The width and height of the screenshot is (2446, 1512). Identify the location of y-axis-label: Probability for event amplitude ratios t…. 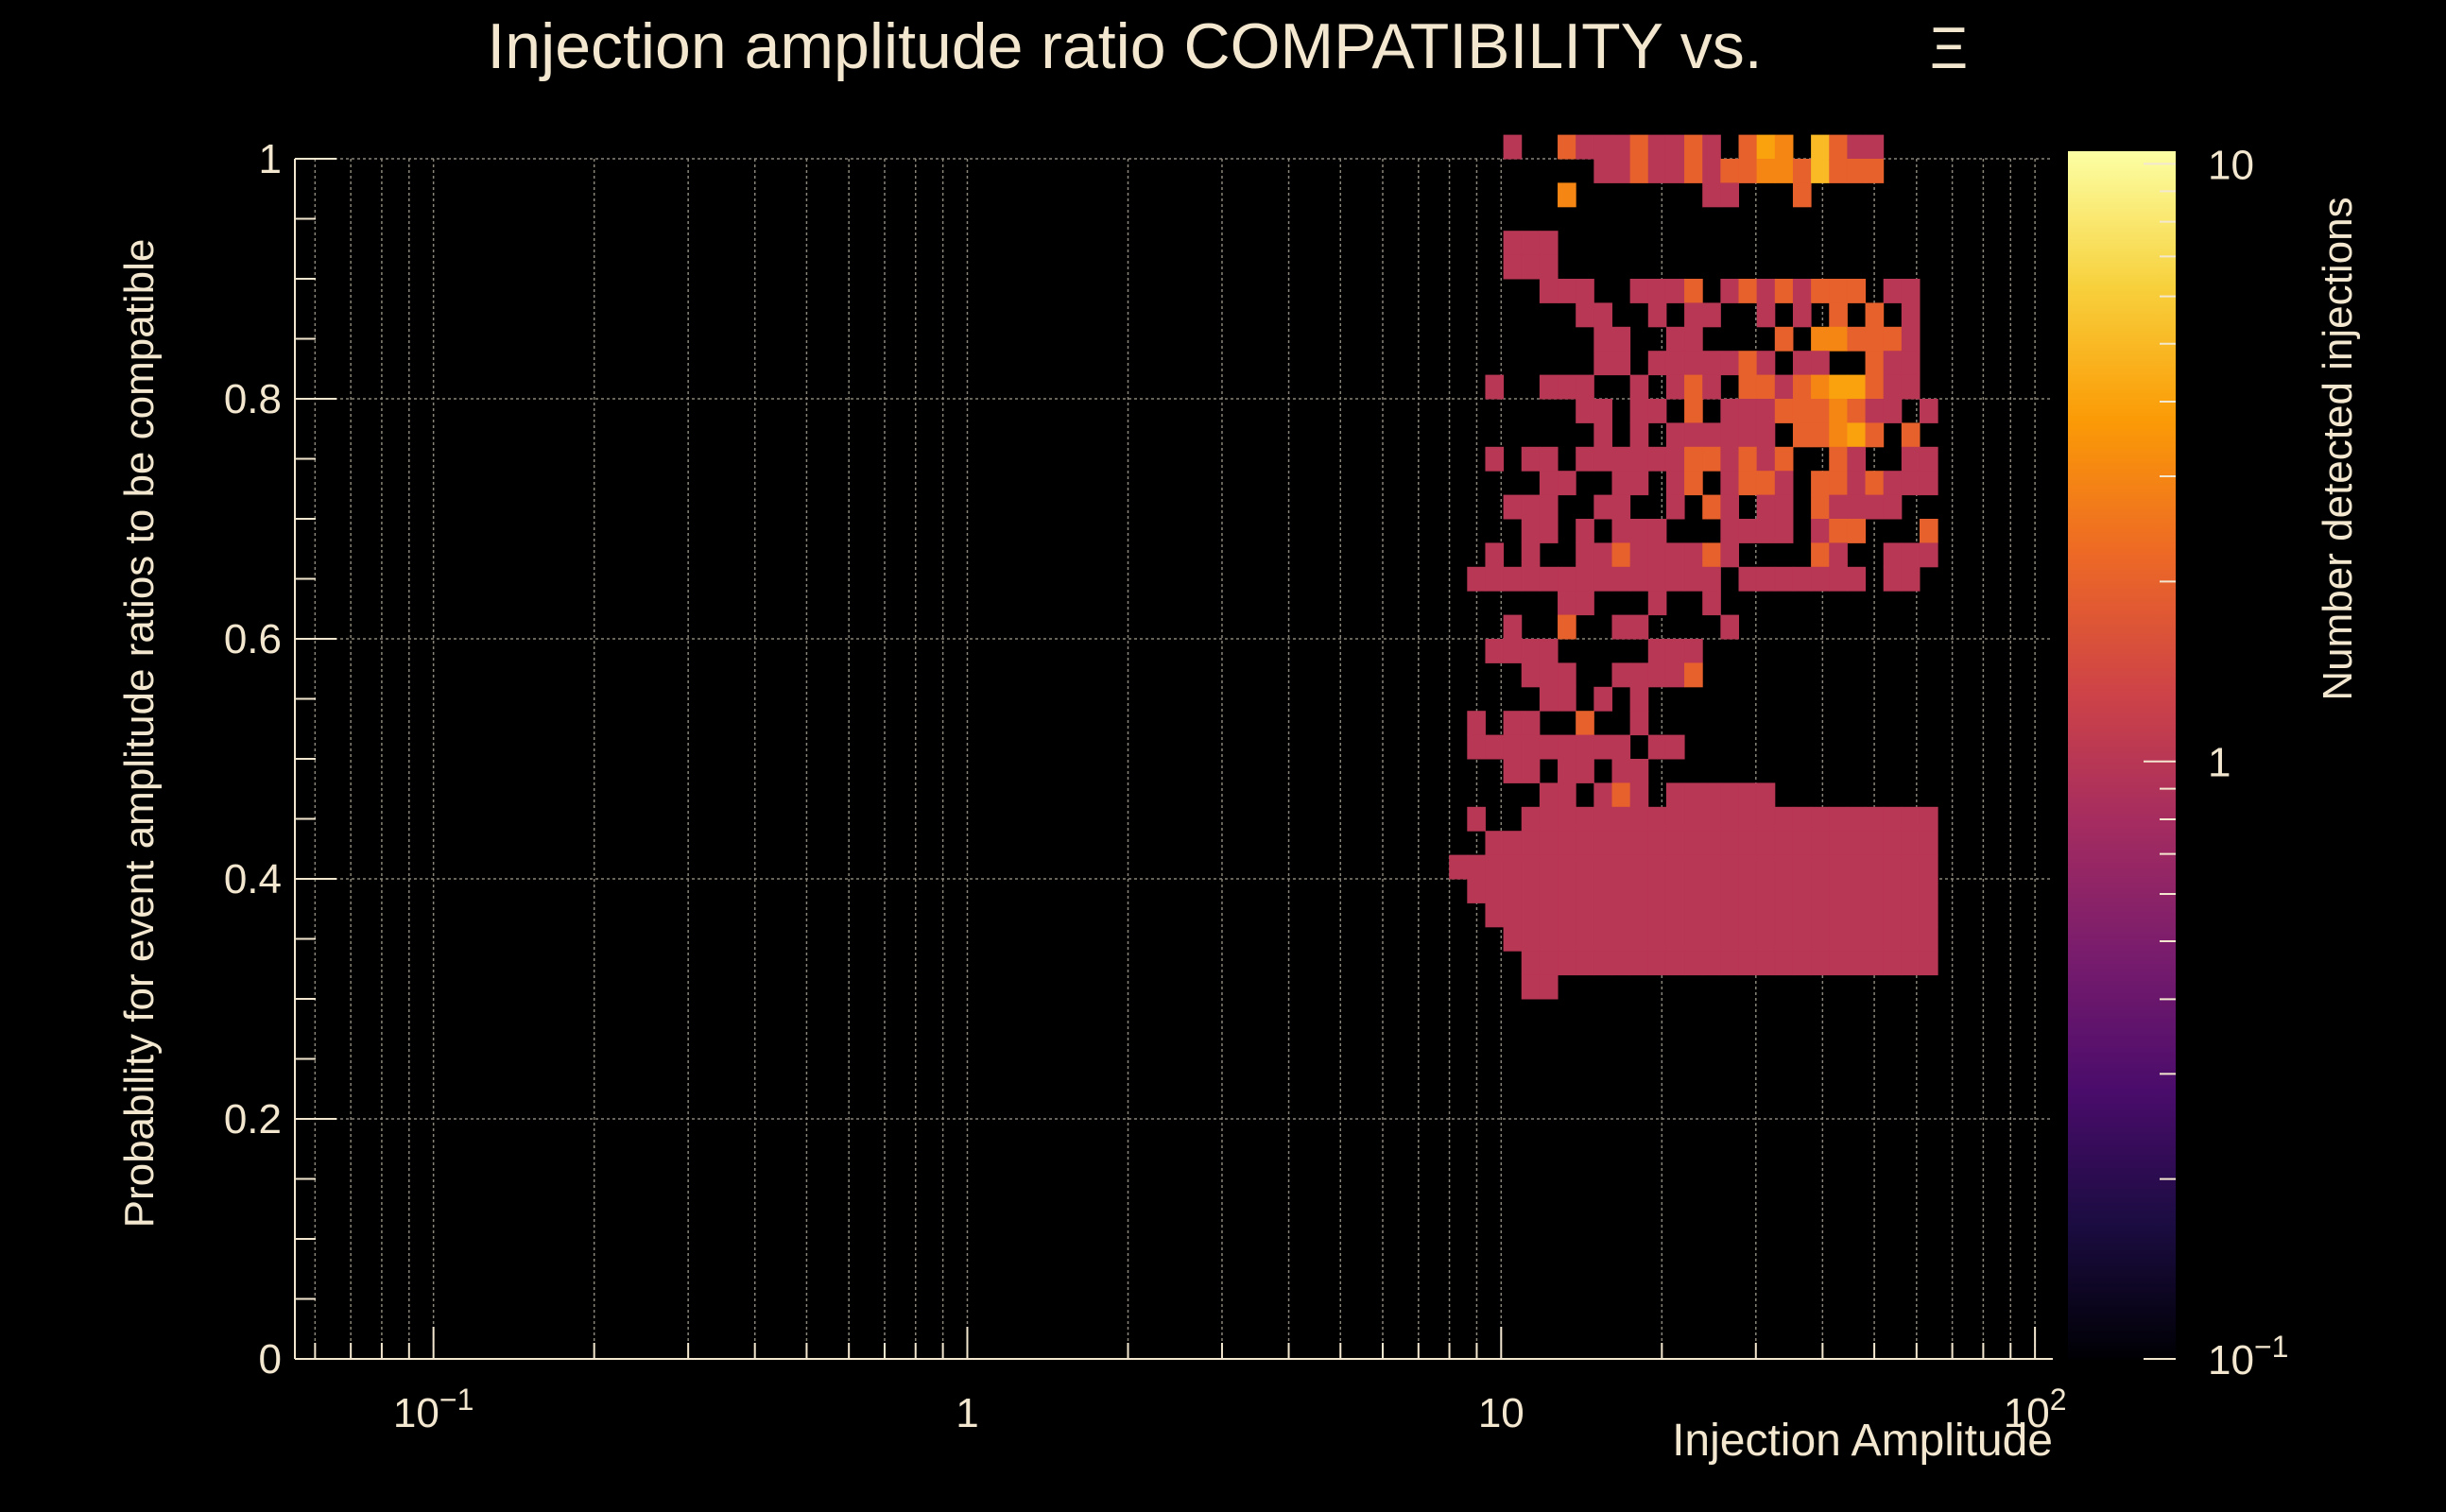
(139, 733).